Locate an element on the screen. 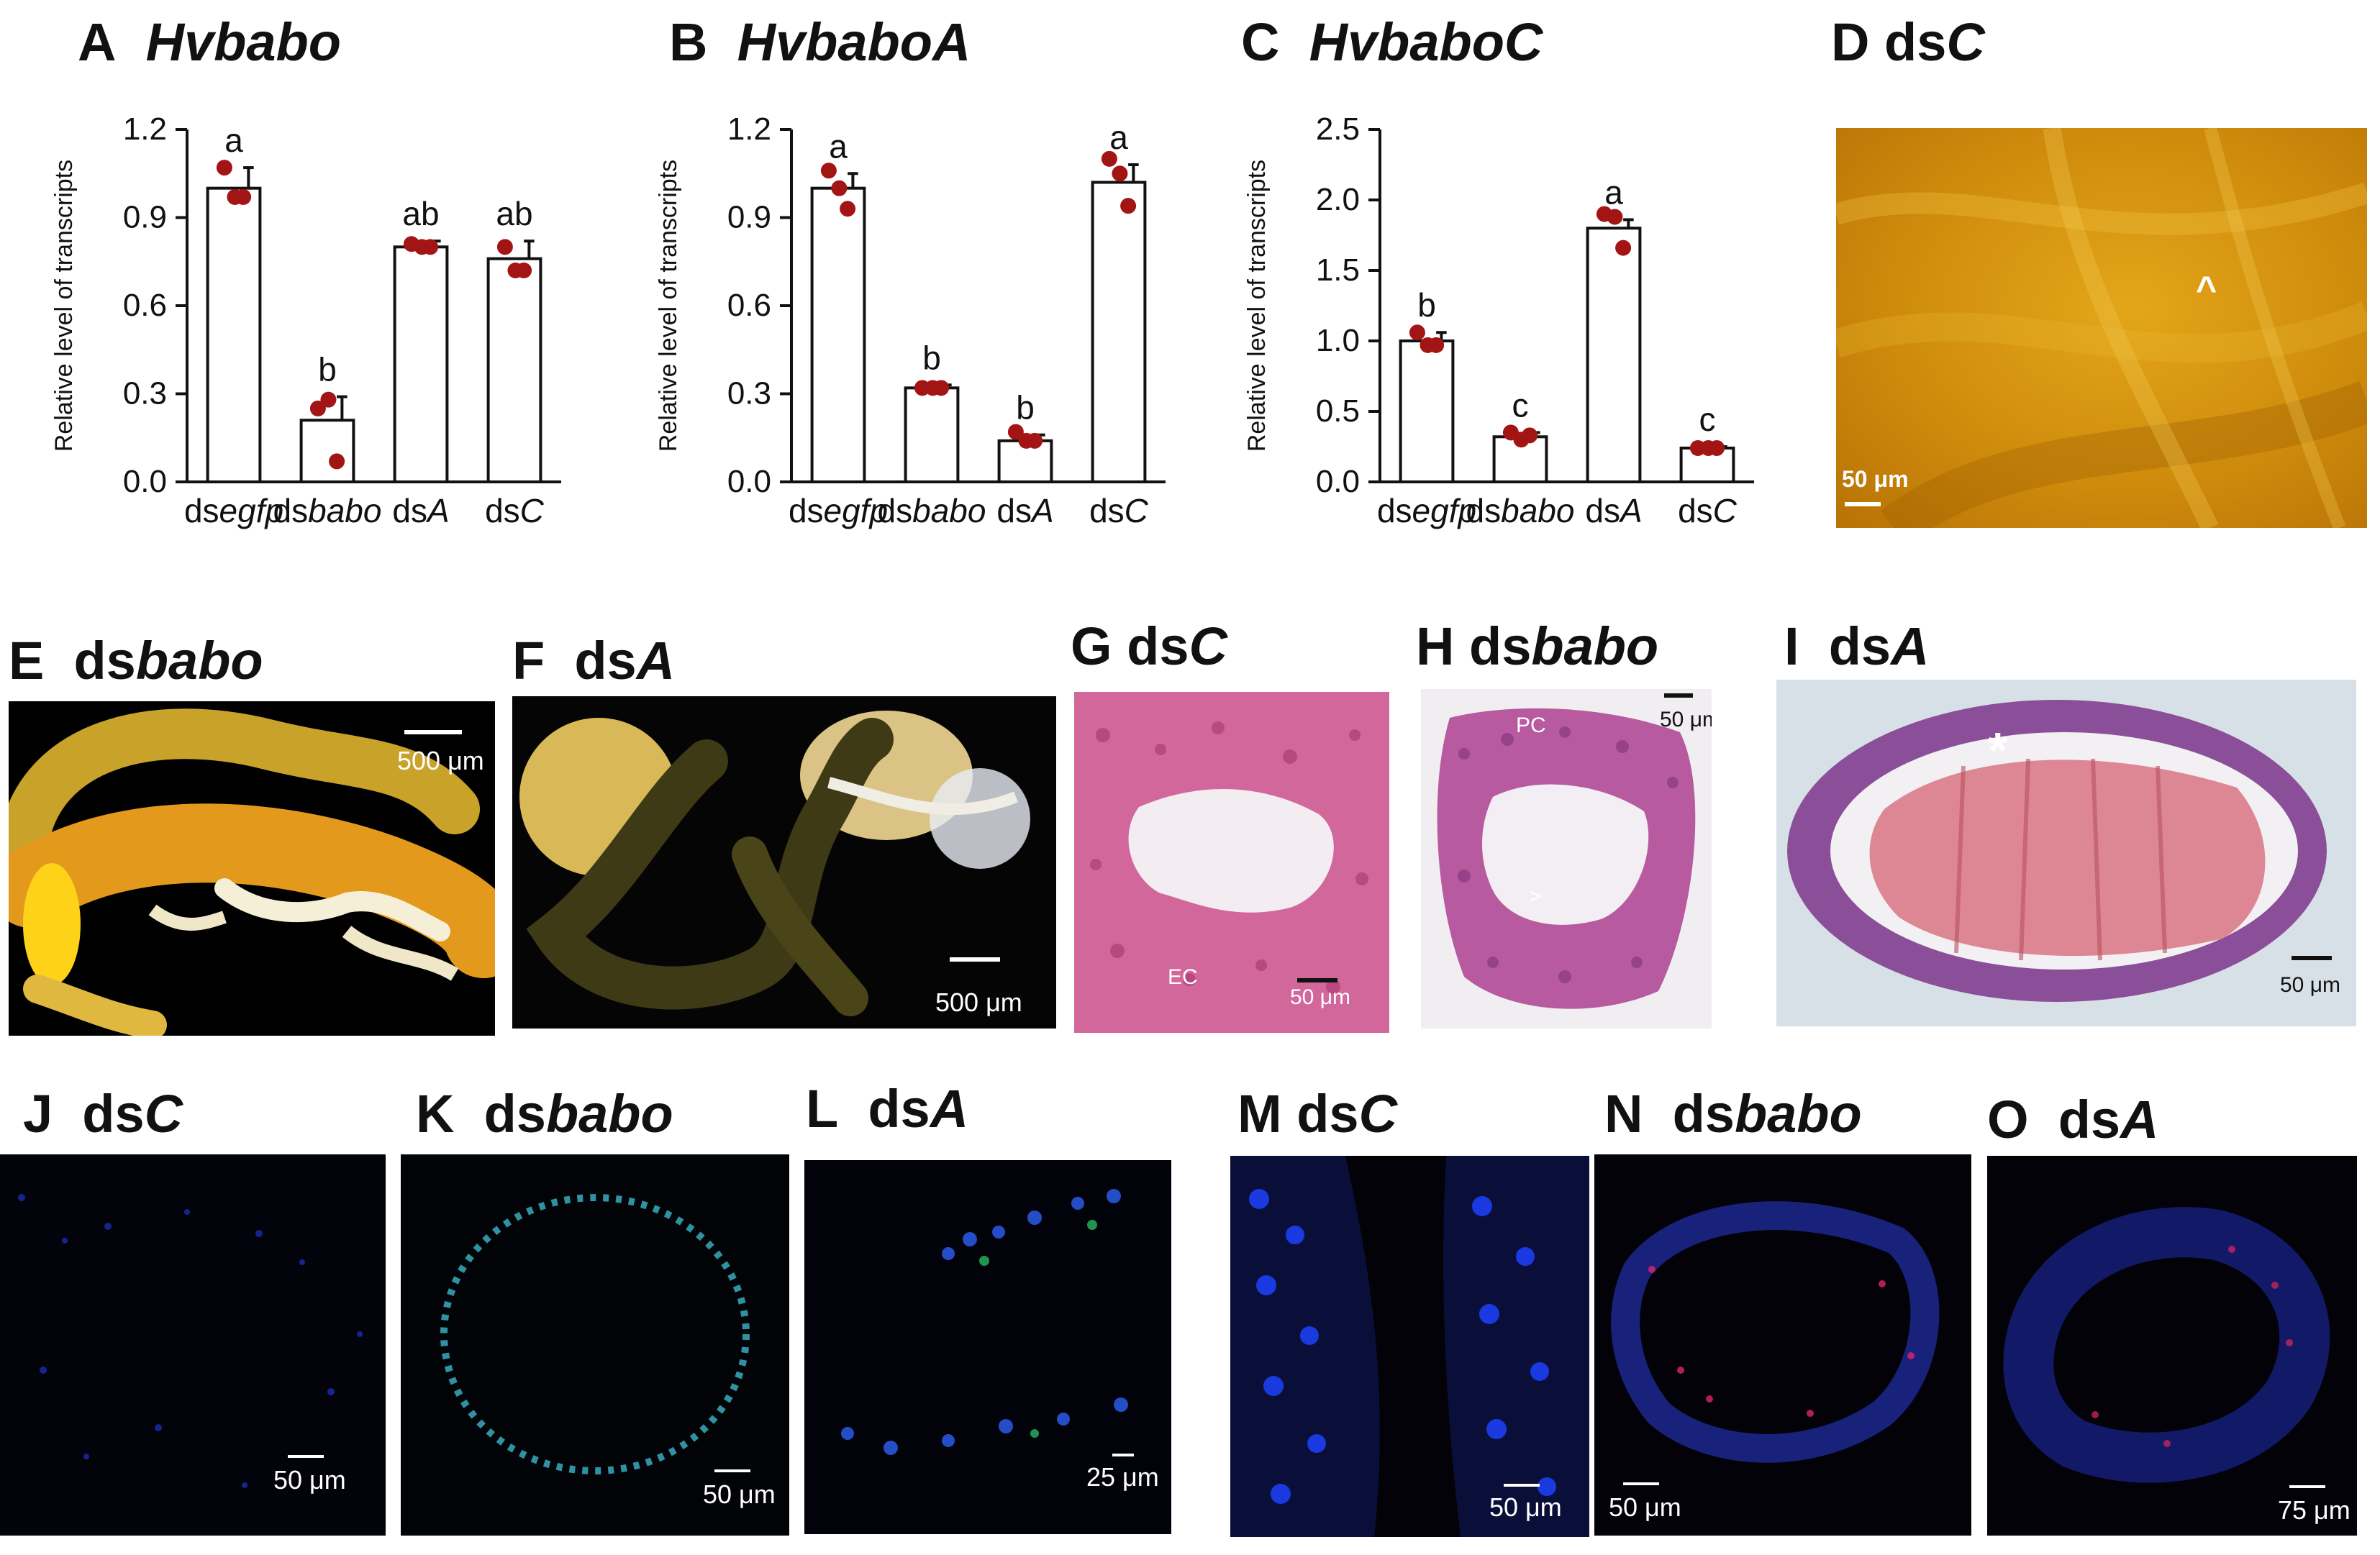 This screenshot has width=2380, height=1555. panel-label-m: M dsC is located at coordinates (1317, 1114).